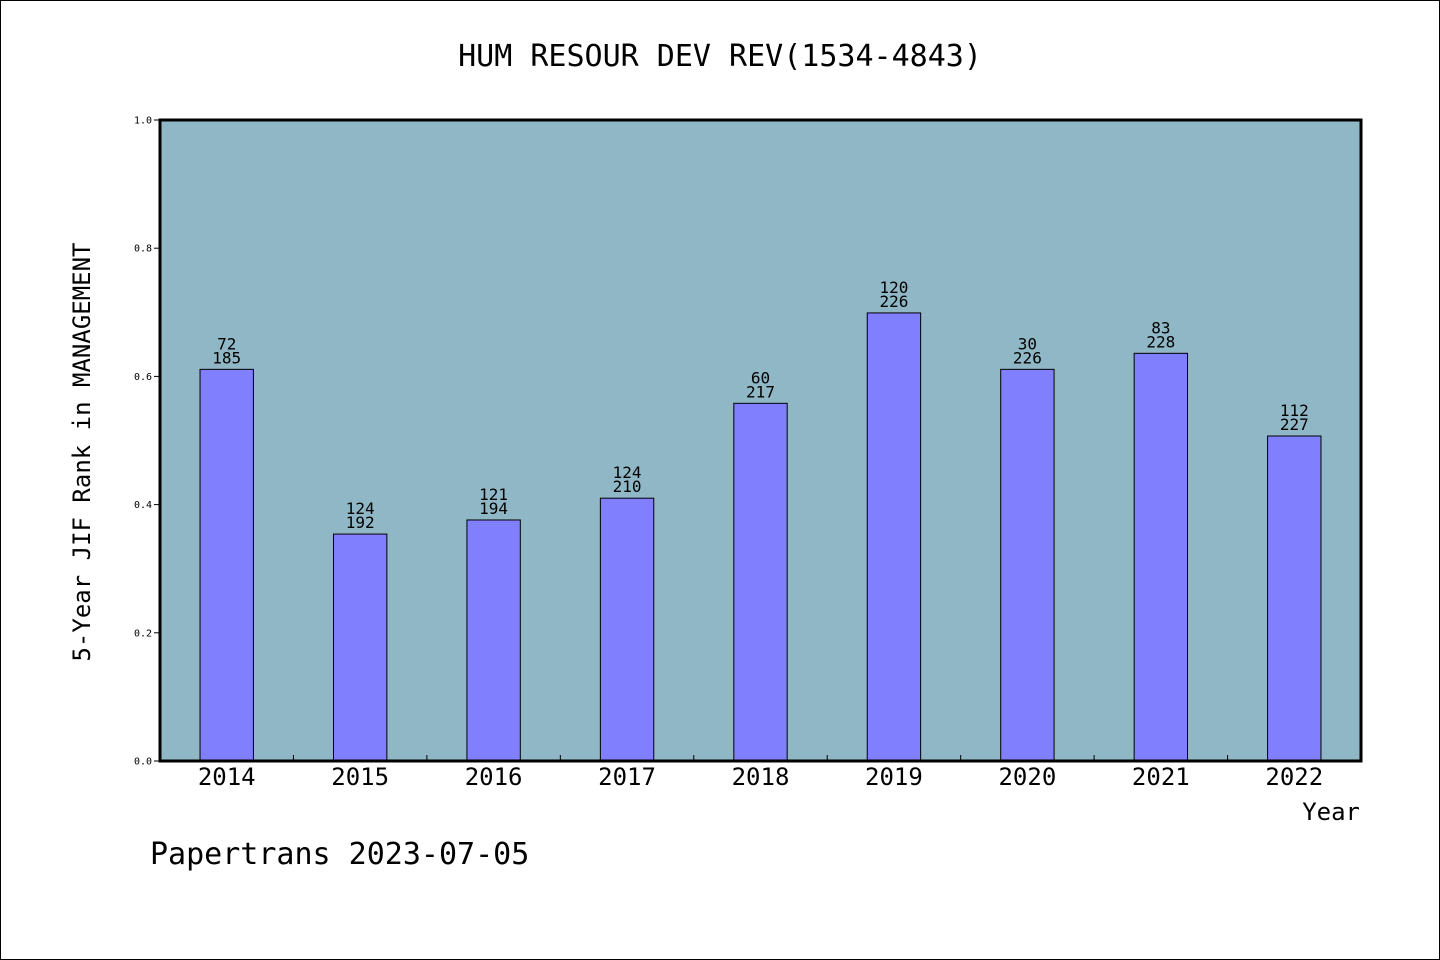  I want to click on y-tick-label: 0.0, so click(143, 762).